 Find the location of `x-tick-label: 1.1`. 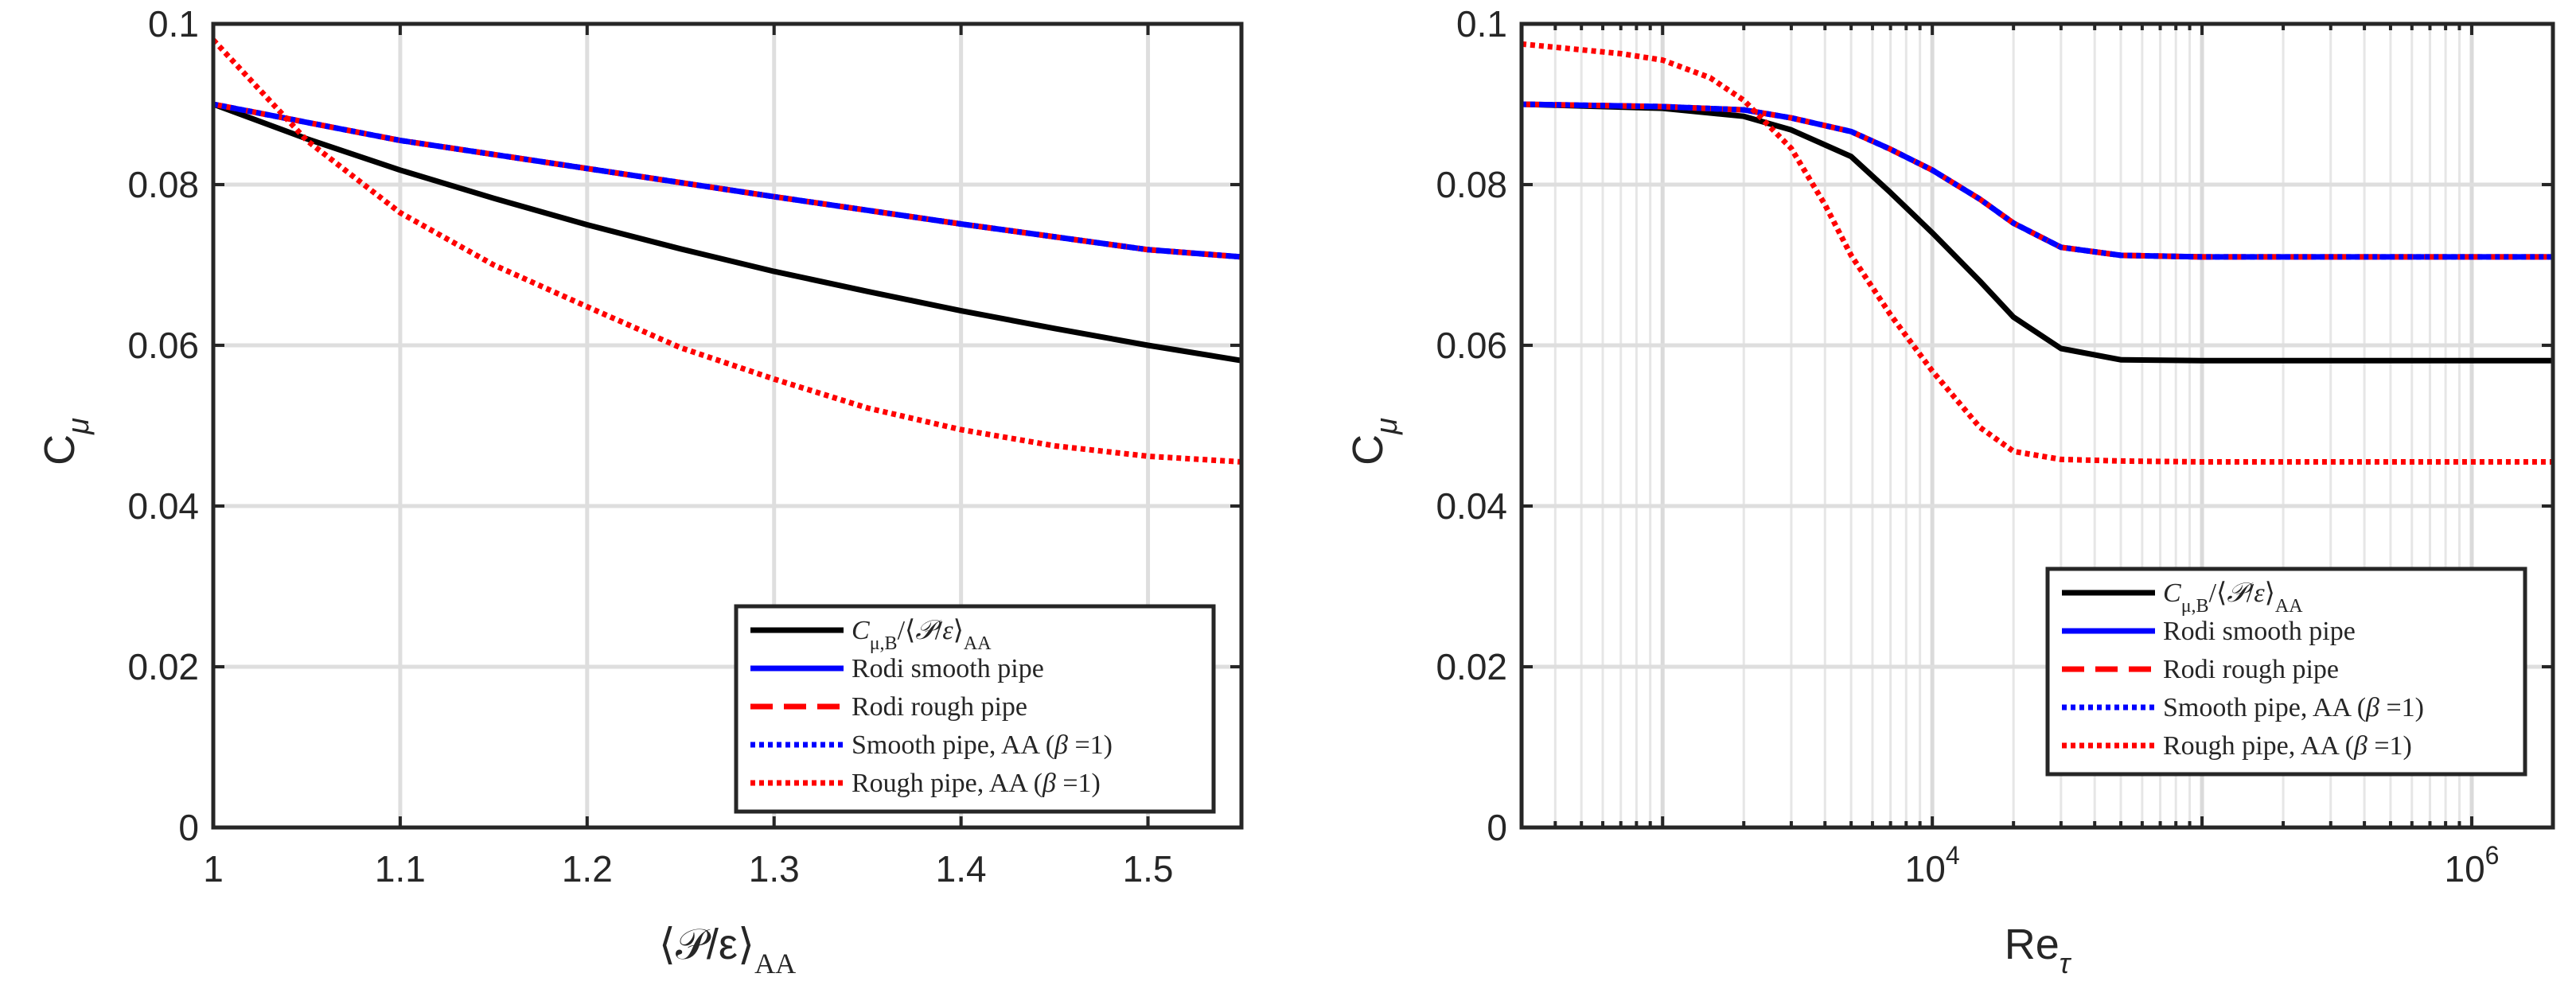

x-tick-label: 1.1 is located at coordinates (400, 869).